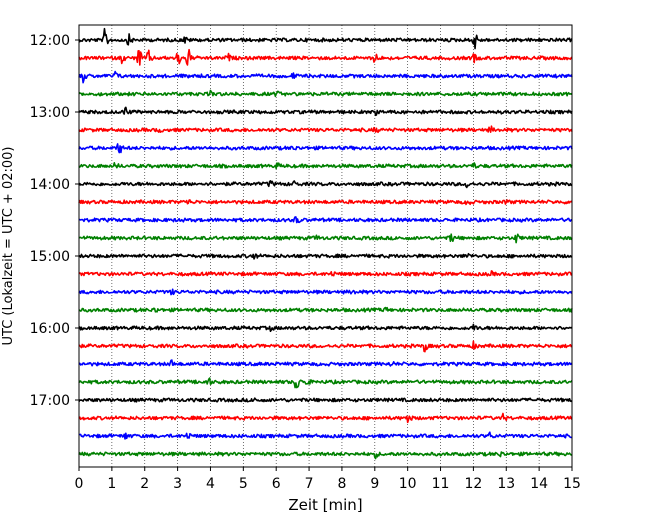 The height and width of the screenshot is (520, 650). I want to click on x-tick-label: 13, so click(506, 484).